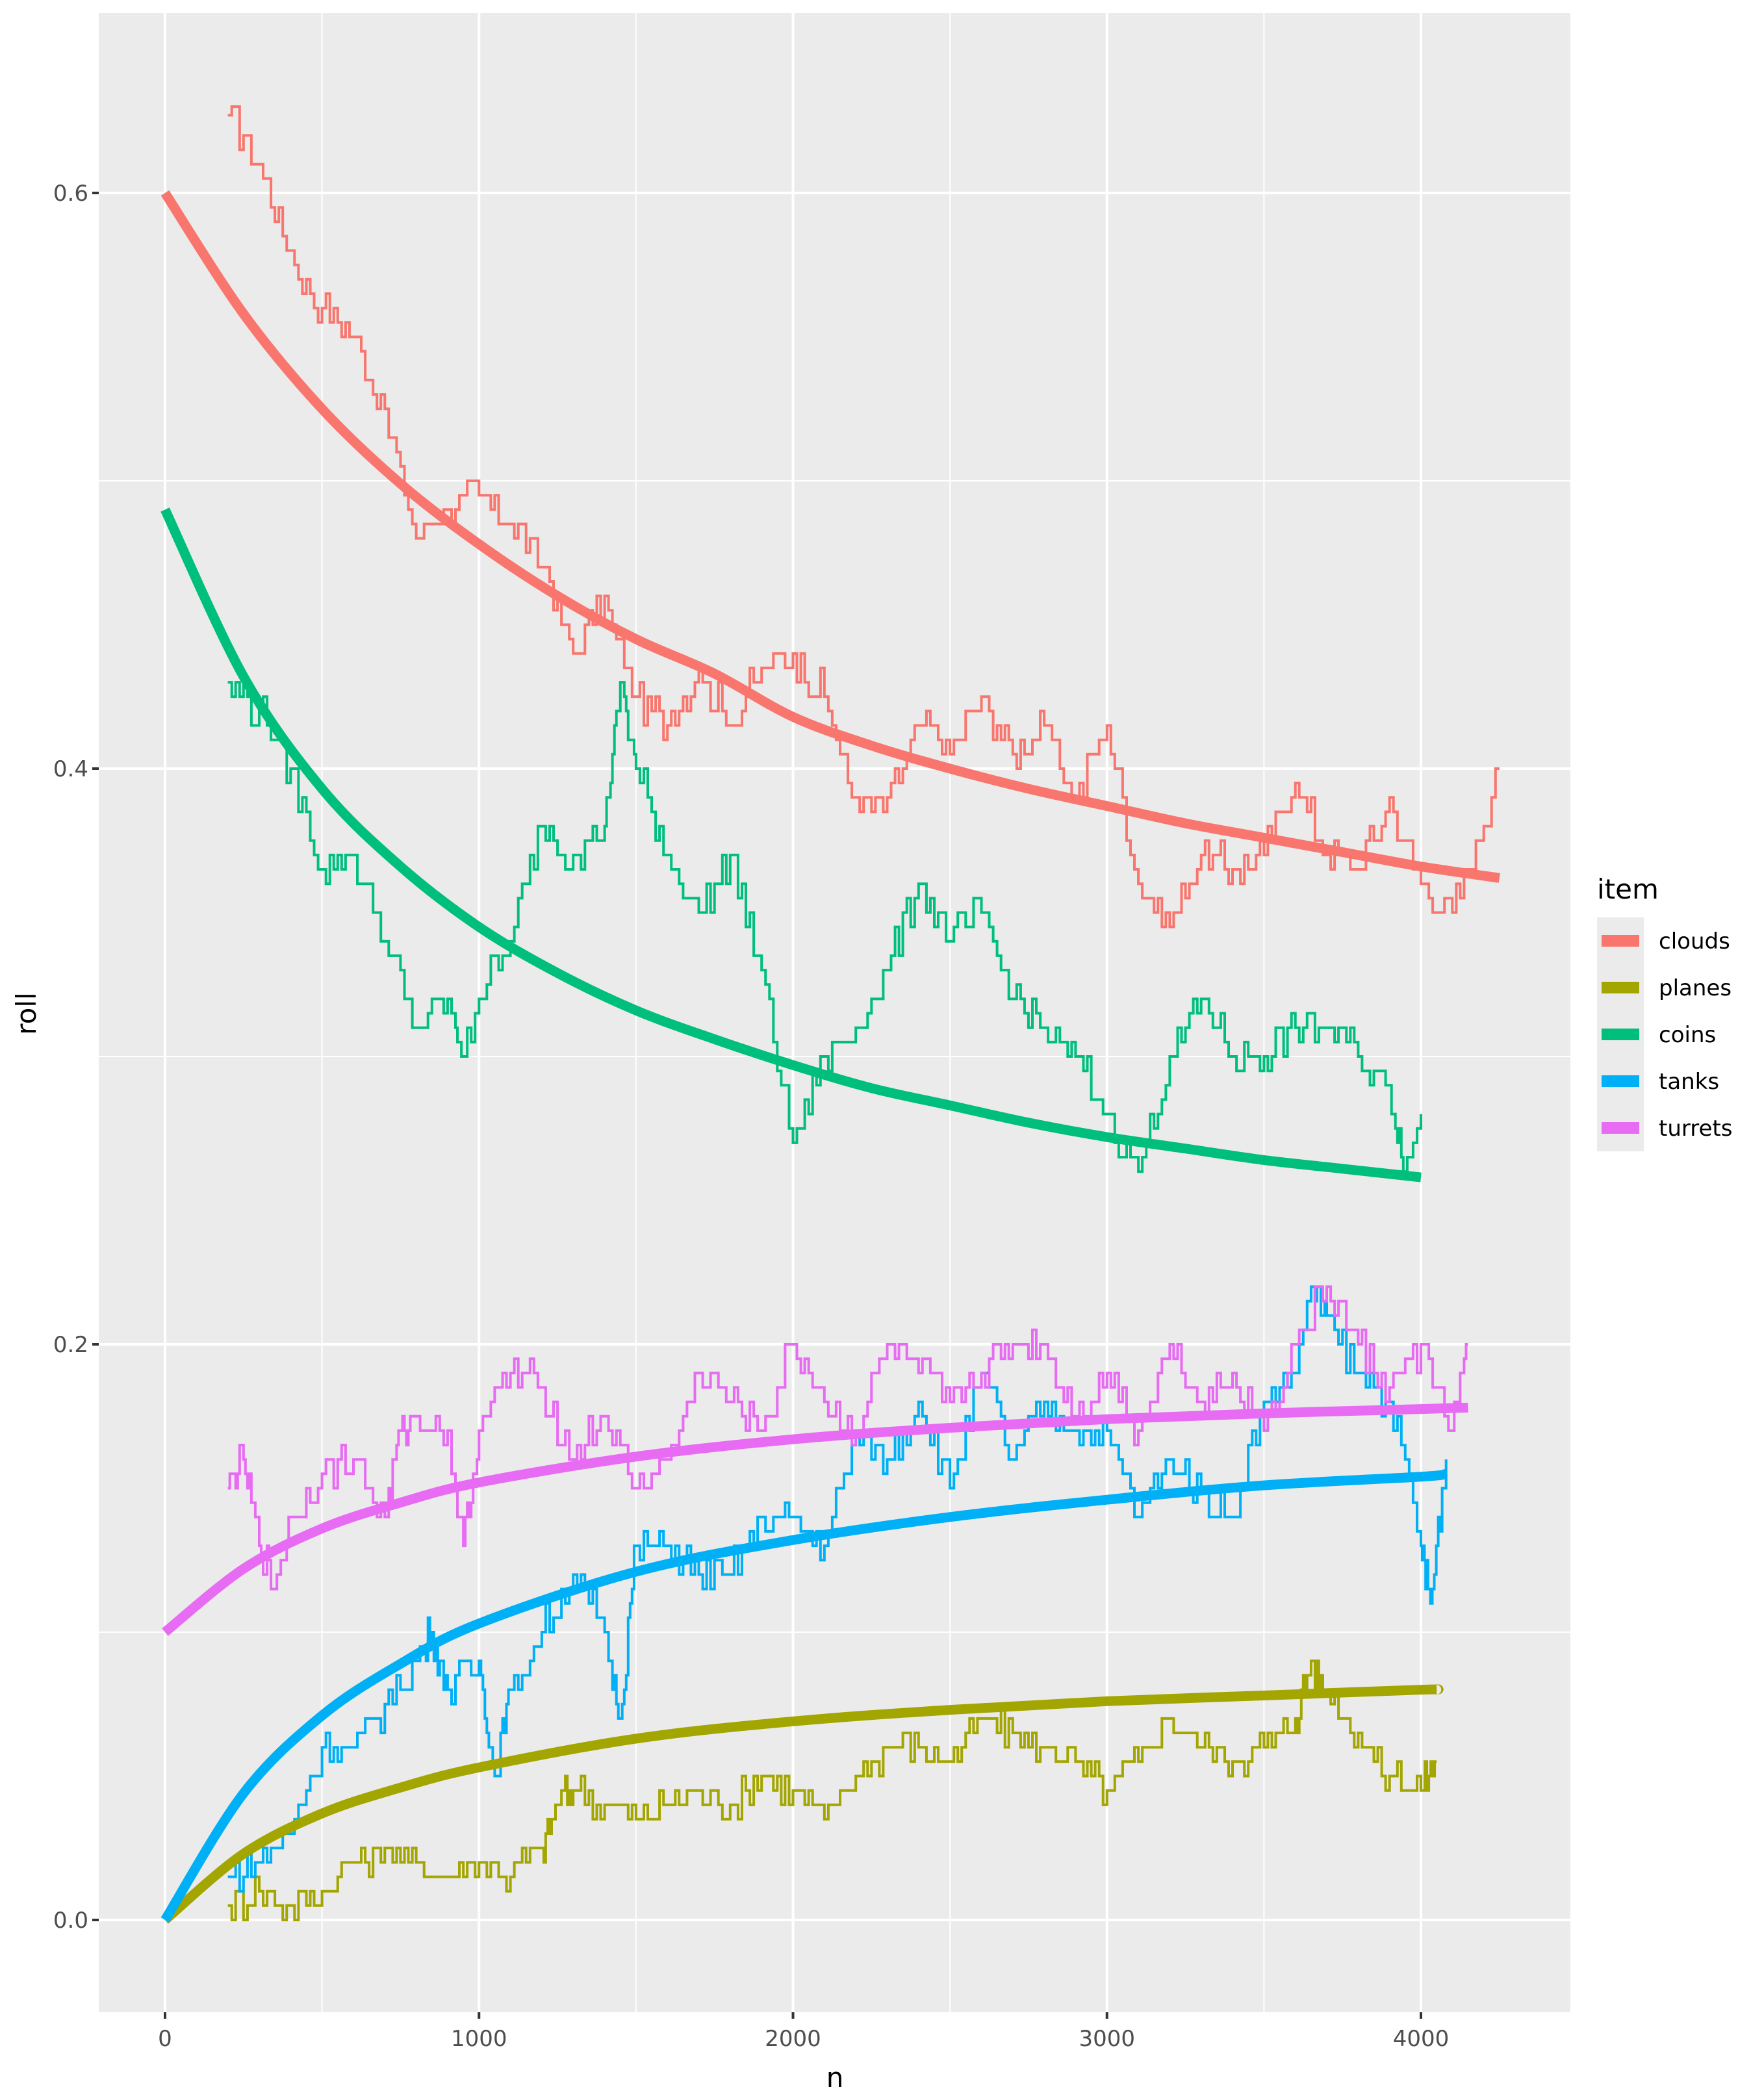 Image resolution: width=1764 pixels, height=2098 pixels. I want to click on y-axis-title: roll, so click(26, 1013).